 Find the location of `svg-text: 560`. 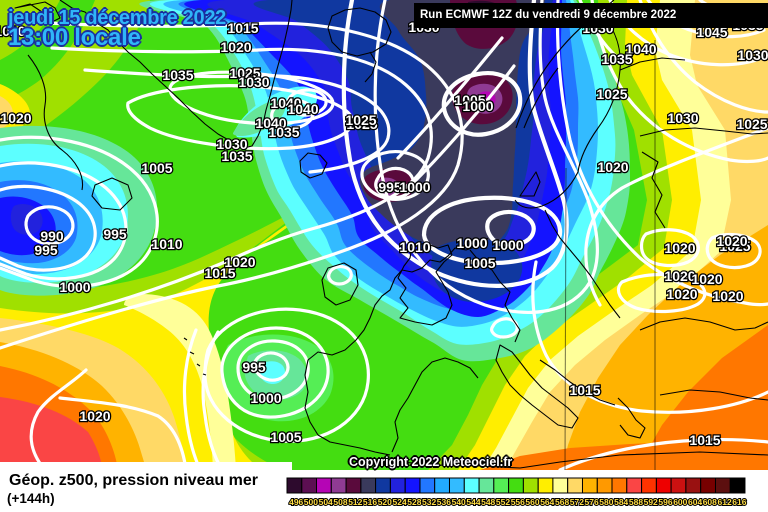

svg-text: 560 is located at coordinates (532, 502).